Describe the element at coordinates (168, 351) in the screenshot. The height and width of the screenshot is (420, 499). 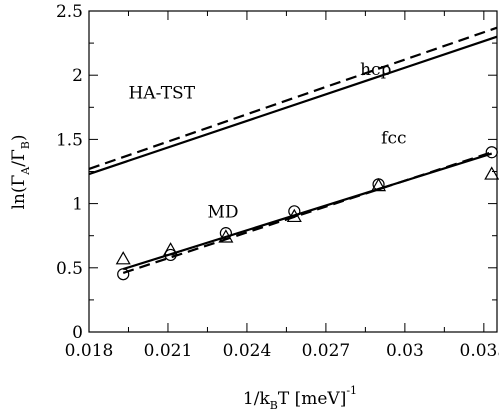
I see `x-tick-label: 0.021` at that location.